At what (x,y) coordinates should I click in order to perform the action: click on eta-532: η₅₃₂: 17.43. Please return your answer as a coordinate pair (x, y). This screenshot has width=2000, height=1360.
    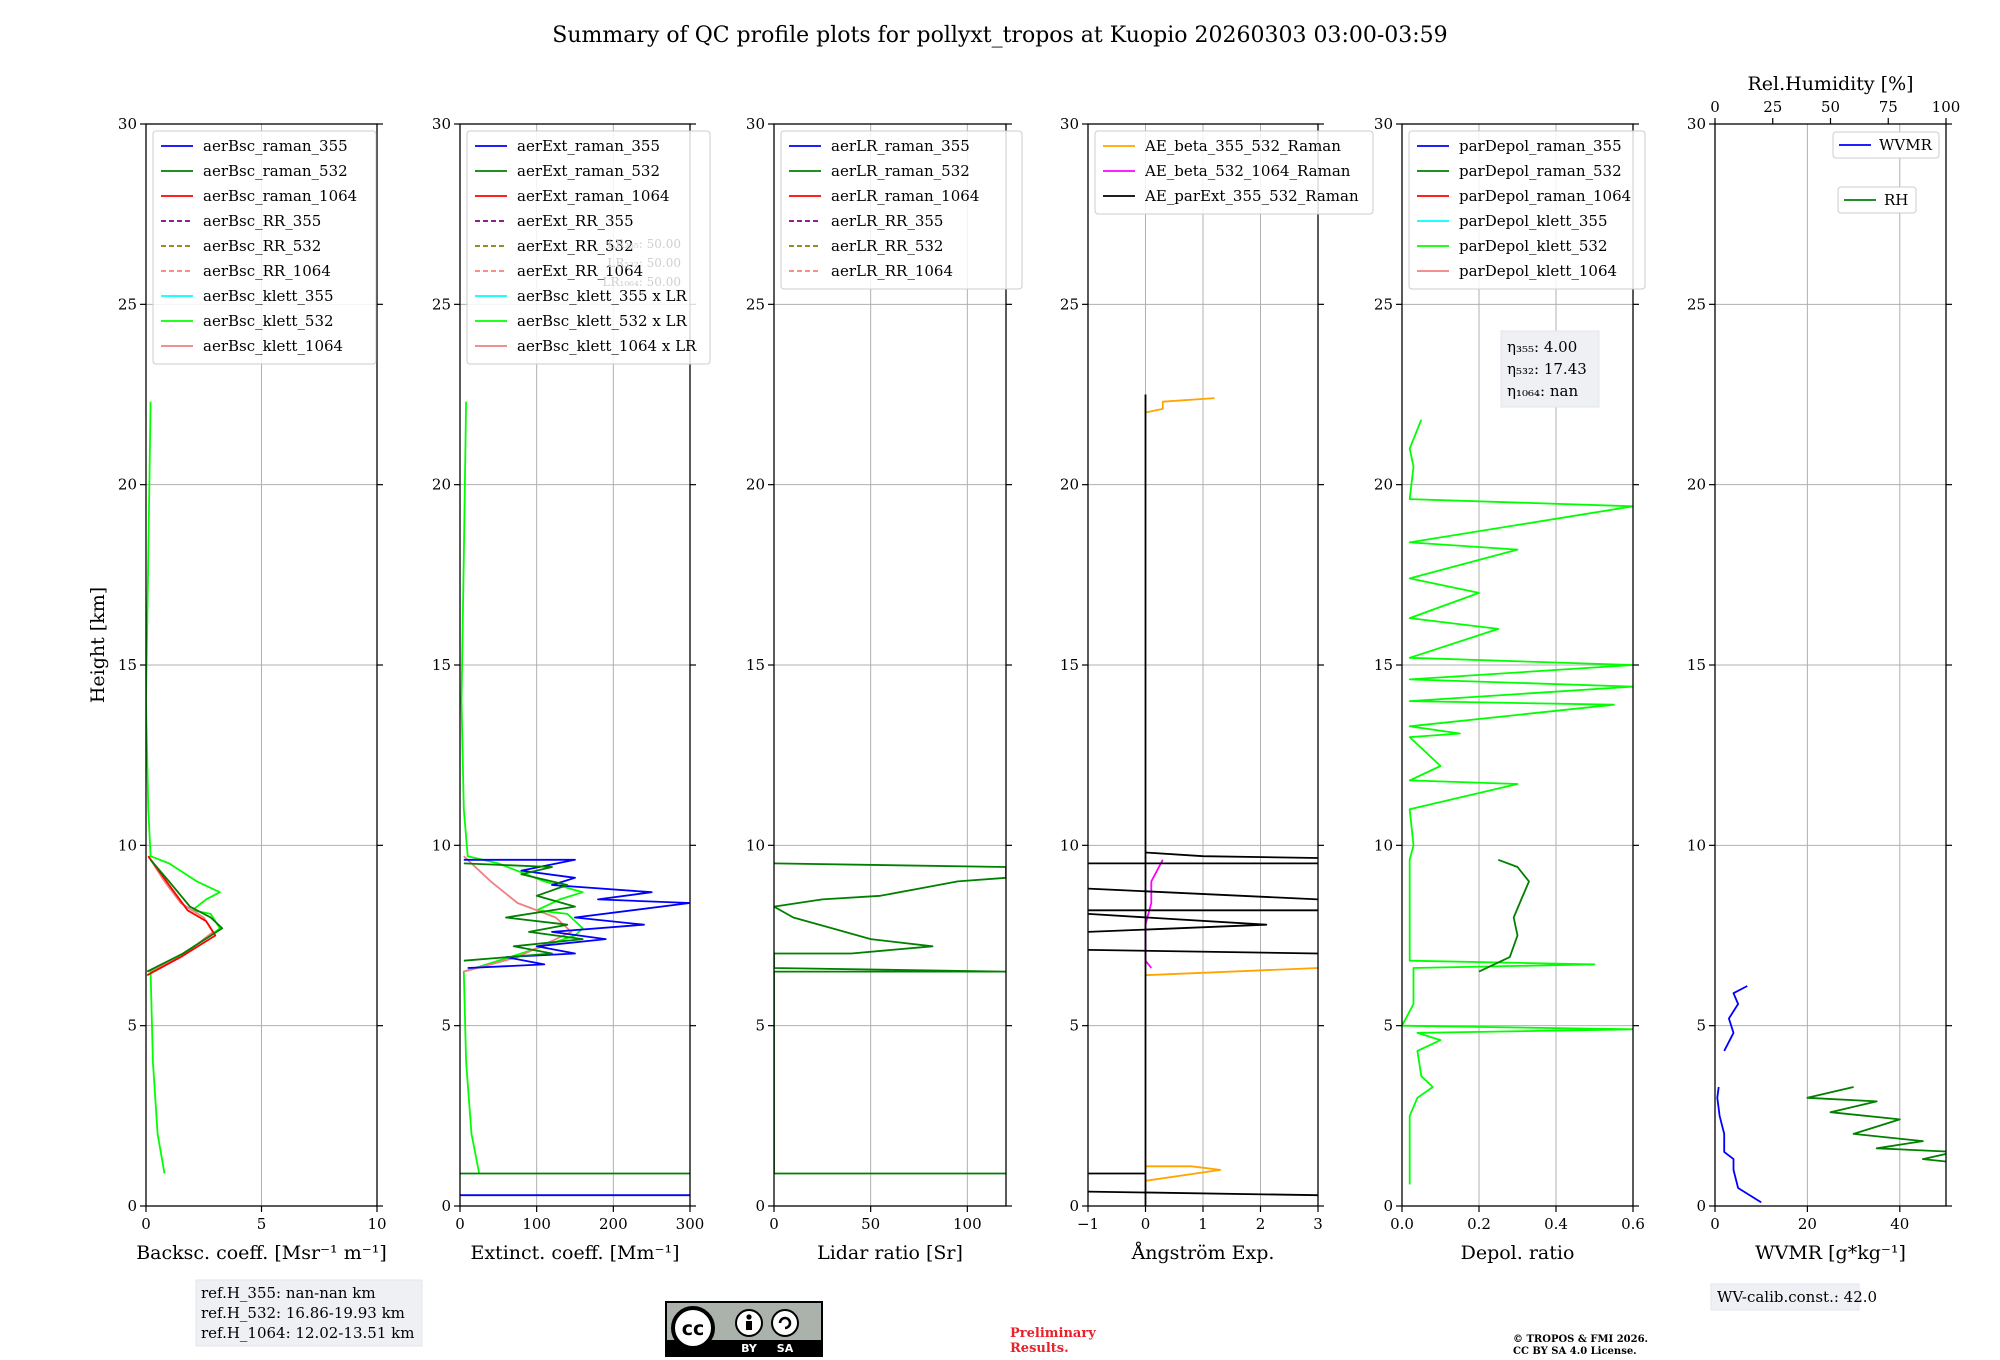
    Looking at the image, I should click on (1547, 369).